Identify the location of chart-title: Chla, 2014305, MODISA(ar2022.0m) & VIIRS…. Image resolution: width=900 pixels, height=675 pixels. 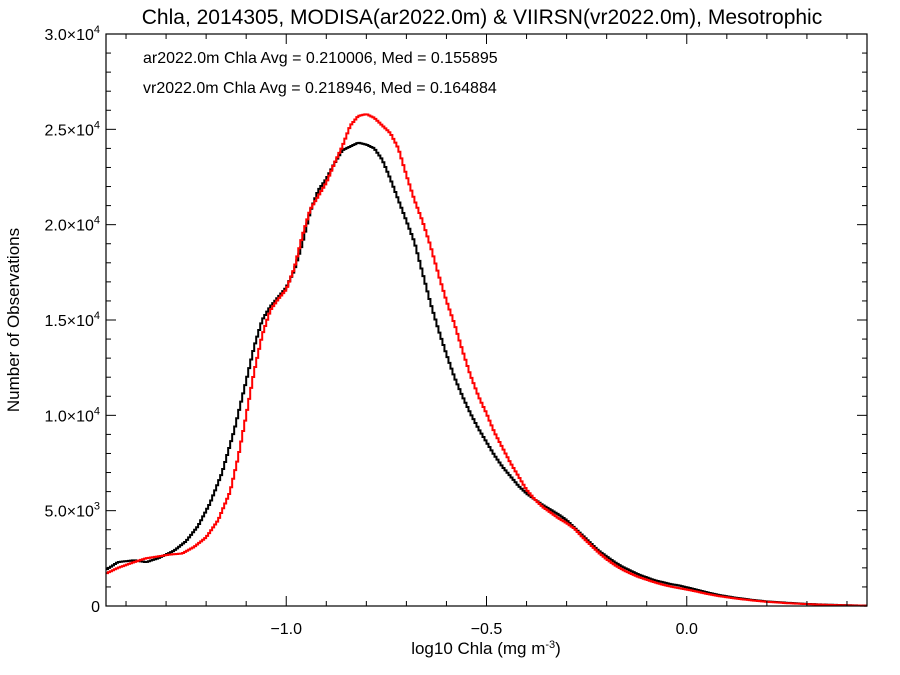
(482, 17).